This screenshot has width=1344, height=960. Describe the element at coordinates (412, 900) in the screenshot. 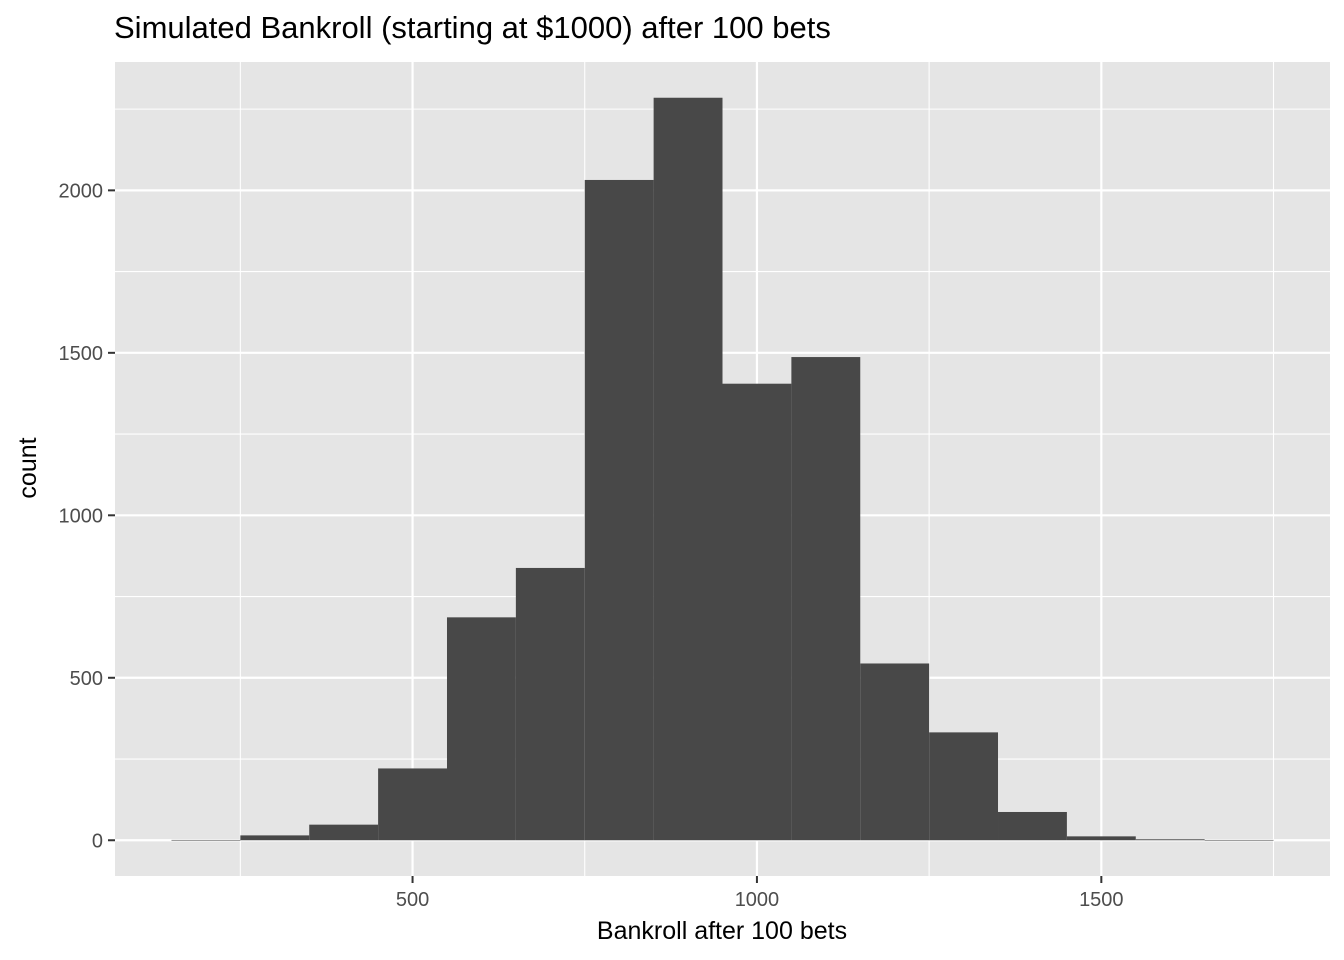

I see `x-tick-label: 500` at that location.